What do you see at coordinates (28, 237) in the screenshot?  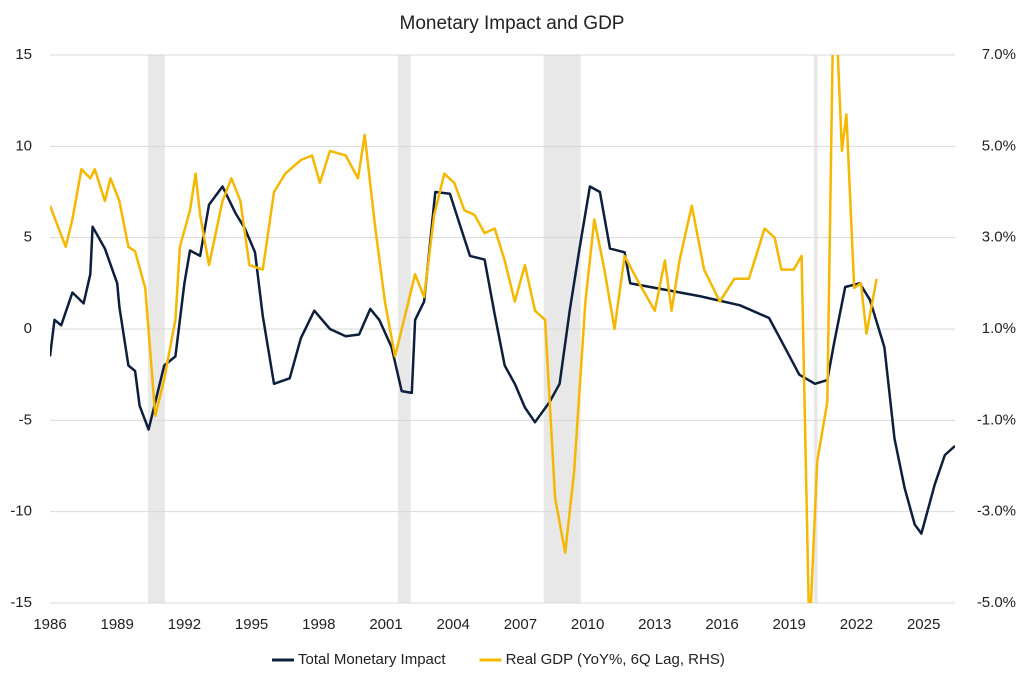 I see `y-tick-label: 5` at bounding box center [28, 237].